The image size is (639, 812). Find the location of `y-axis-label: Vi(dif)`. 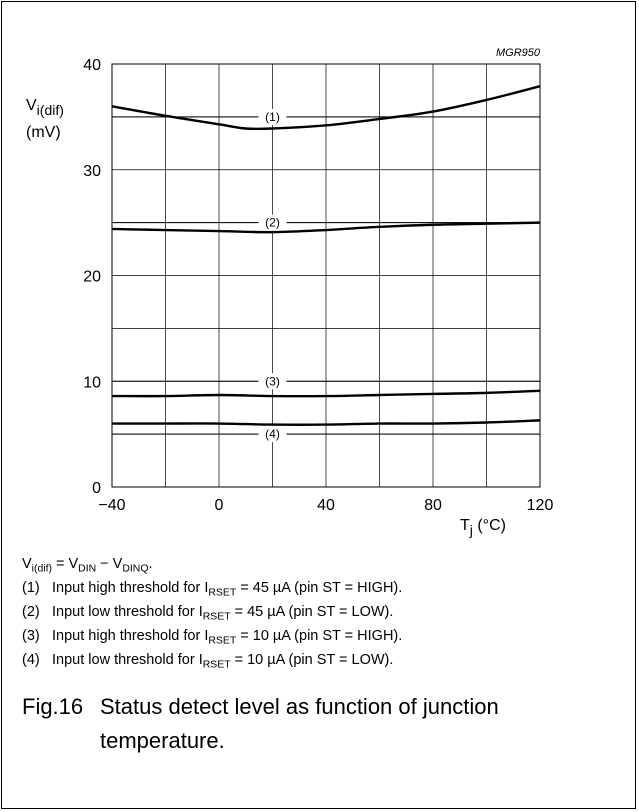

y-axis-label: Vi(dif) is located at coordinates (45, 107).